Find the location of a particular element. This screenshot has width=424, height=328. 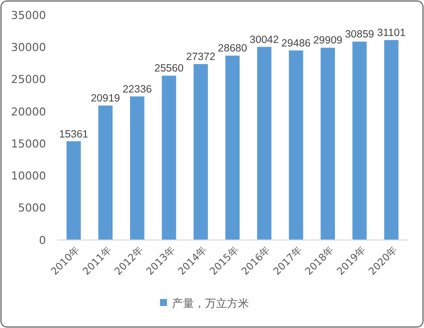

y-tick-label: 30000 is located at coordinates (28, 47).